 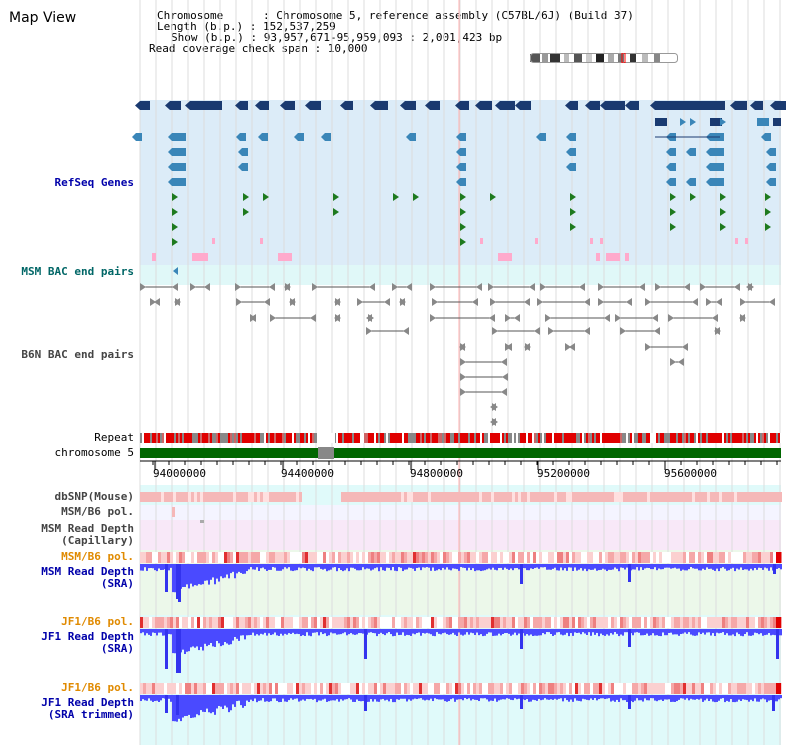 What do you see at coordinates (87, 534) in the screenshot?
I see `track-label-msm-depth-capillary: MSM Read Depth (Capillary)` at bounding box center [87, 534].